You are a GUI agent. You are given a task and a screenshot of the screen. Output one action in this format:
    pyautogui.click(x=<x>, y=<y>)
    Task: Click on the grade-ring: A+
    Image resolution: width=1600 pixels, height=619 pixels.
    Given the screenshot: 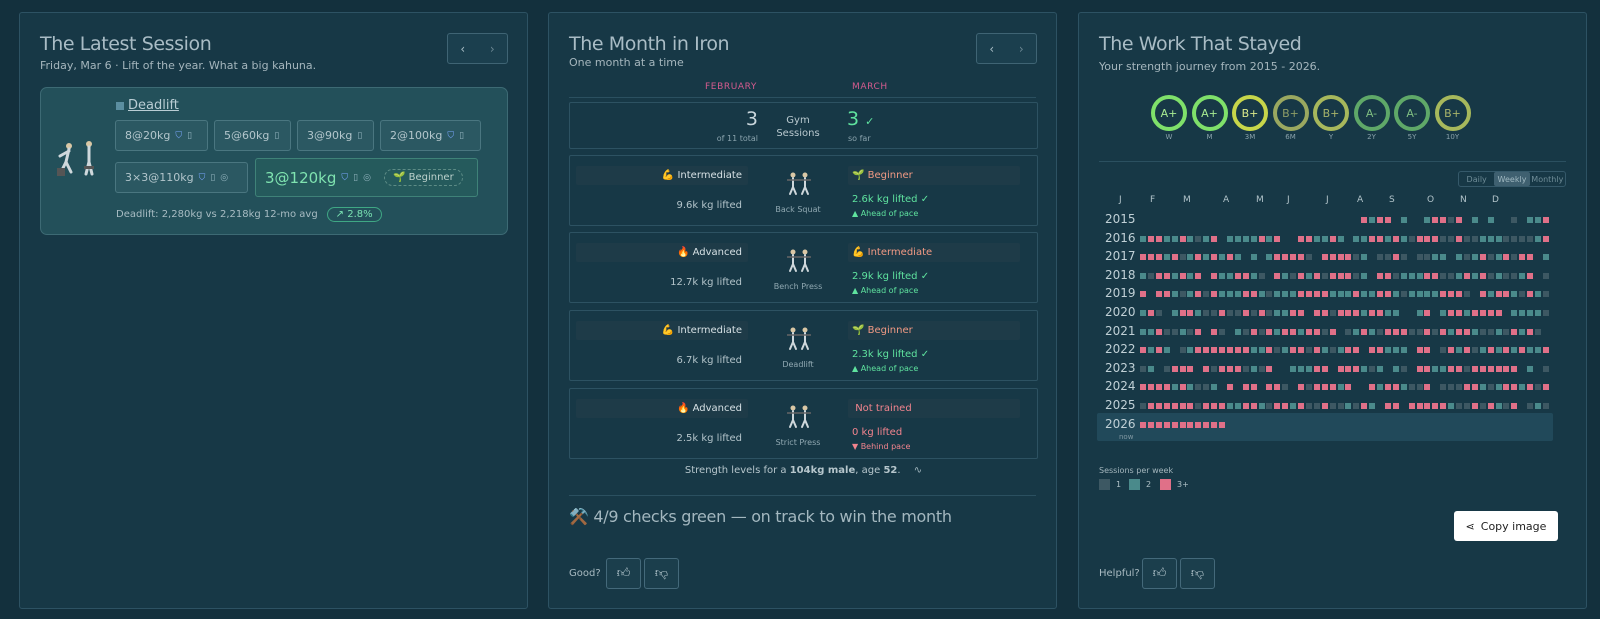 What is the action you would take?
    pyautogui.click(x=1209, y=113)
    